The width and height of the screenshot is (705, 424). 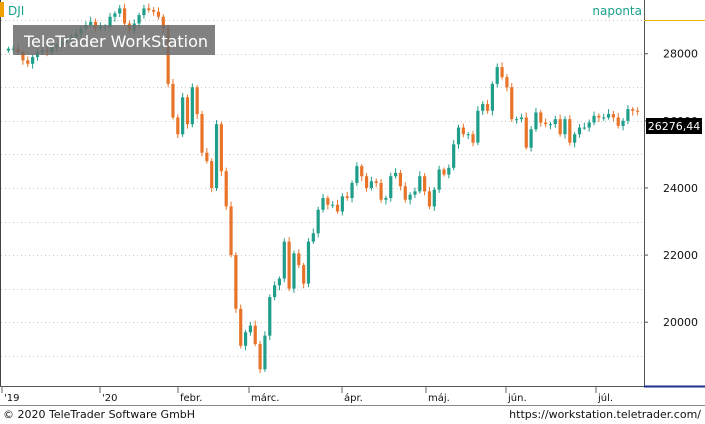 What do you see at coordinates (109, 398) in the screenshot?
I see `x-tick-label: '20` at bounding box center [109, 398].